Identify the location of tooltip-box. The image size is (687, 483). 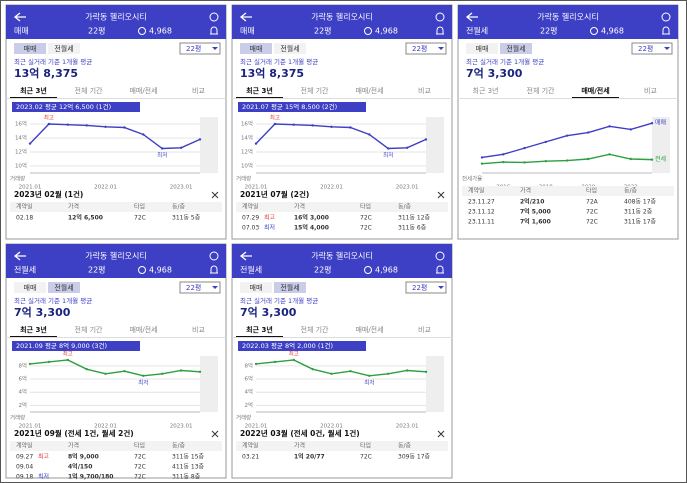
(76, 107).